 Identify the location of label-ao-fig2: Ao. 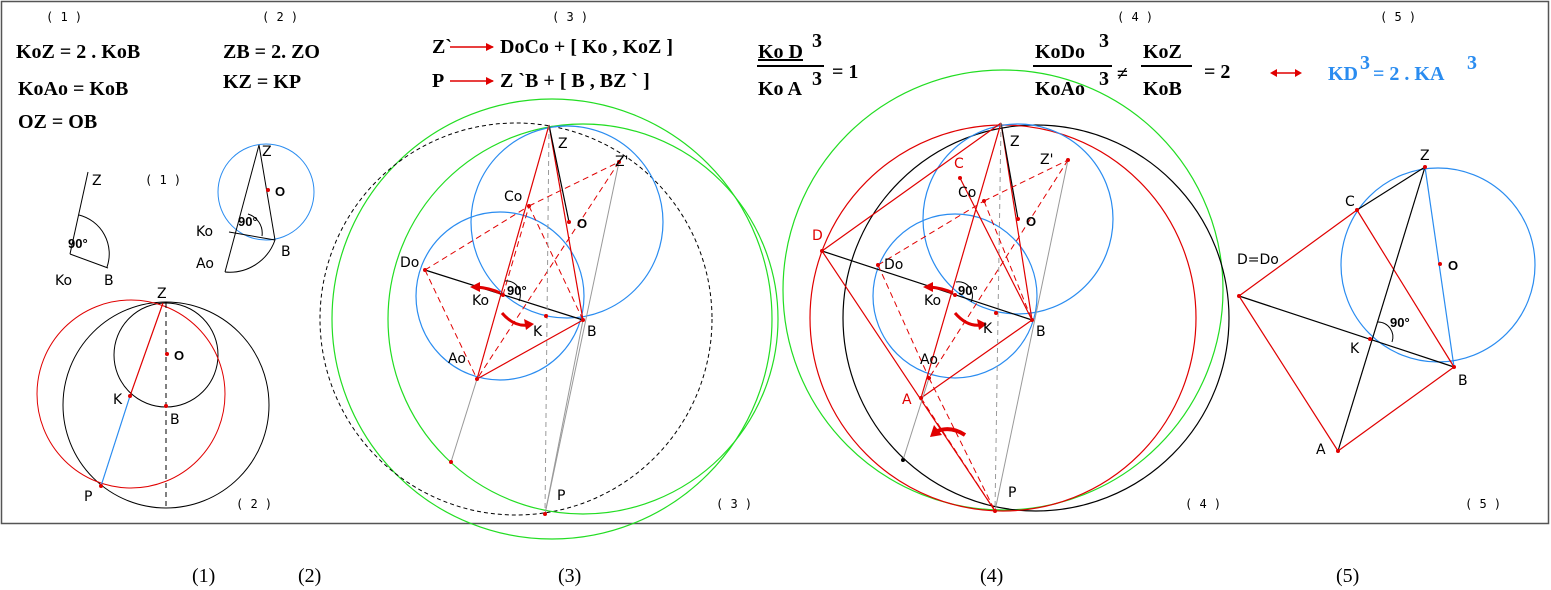
(205, 264).